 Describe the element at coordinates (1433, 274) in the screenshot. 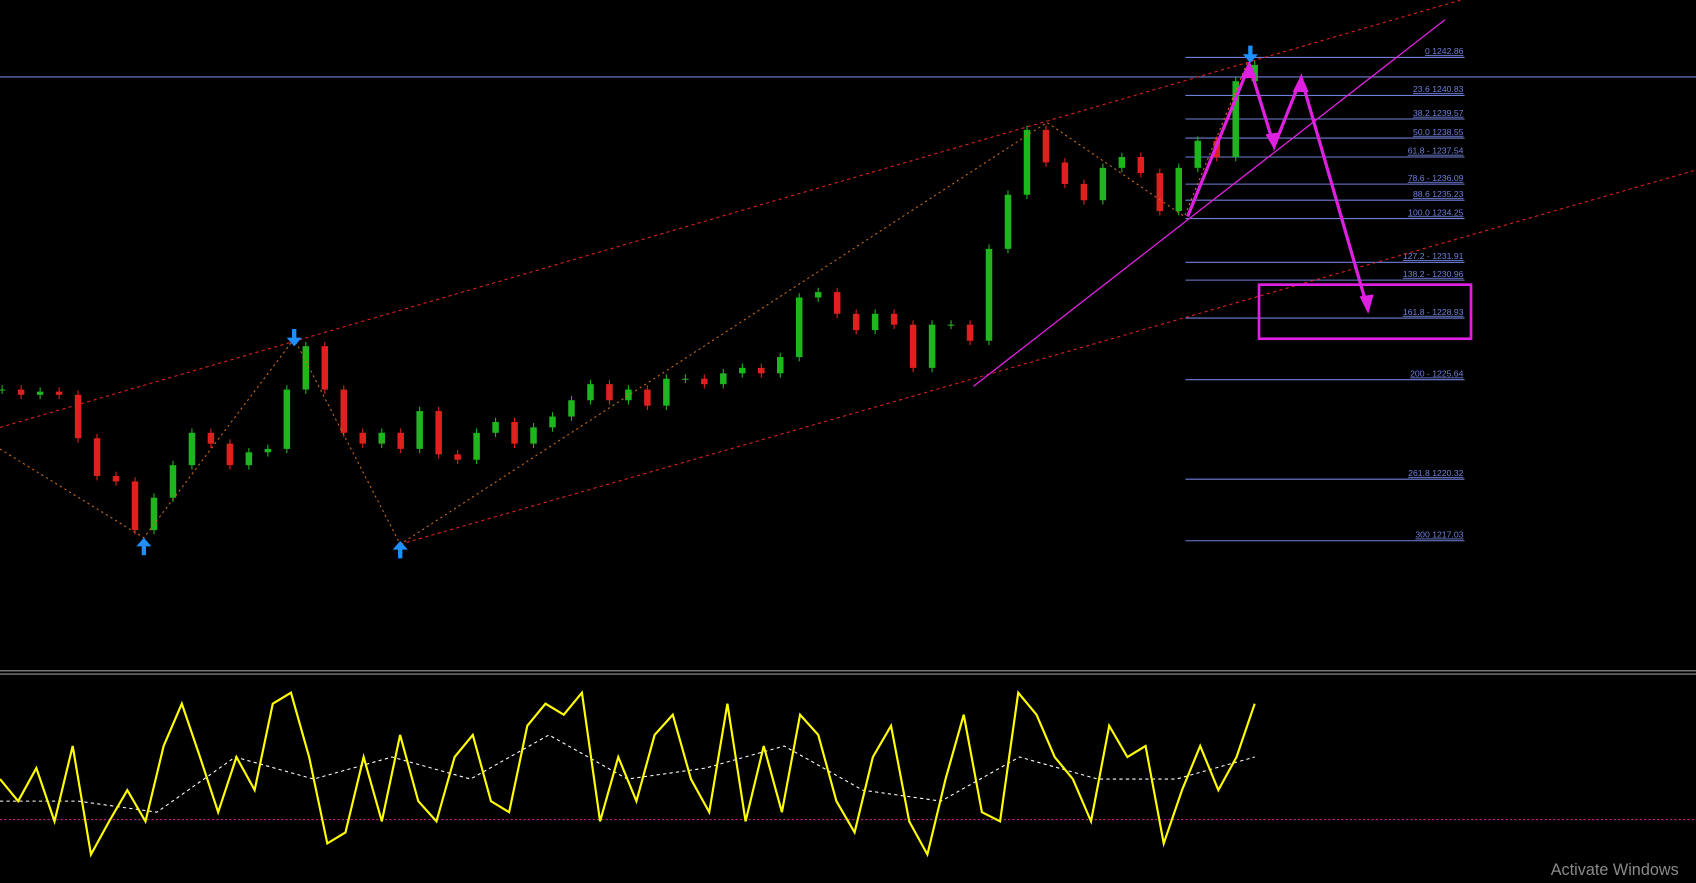

I see `fib-label: 138.2 - 1230.96` at that location.